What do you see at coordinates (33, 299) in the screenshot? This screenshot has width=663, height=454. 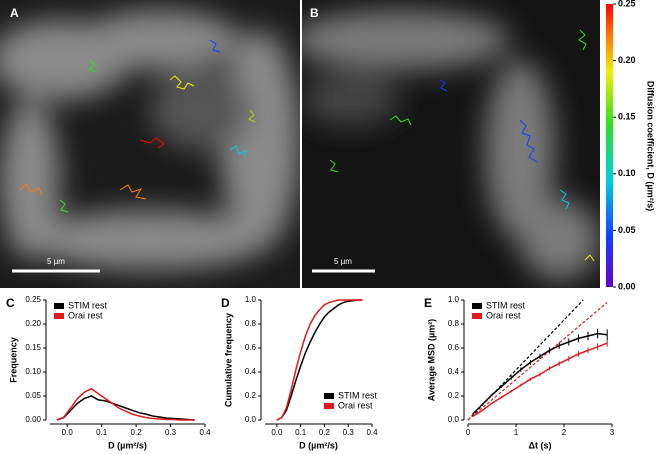 I see `y-tick-label: 0.25` at bounding box center [33, 299].